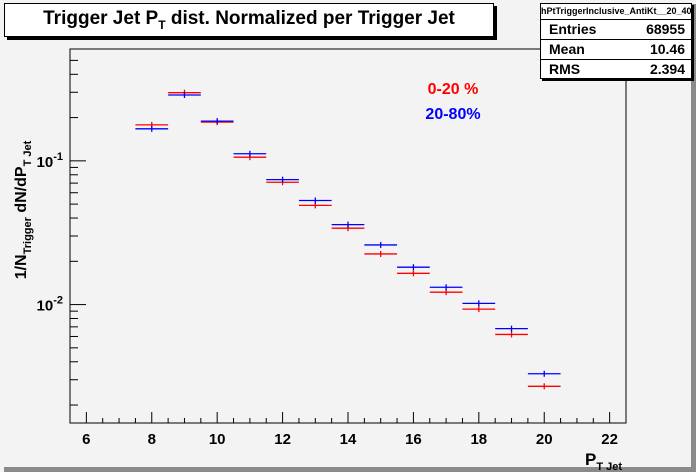 The height and width of the screenshot is (472, 696). I want to click on y-axis: 10⁻² 10⁻¹, so click(61, 232).